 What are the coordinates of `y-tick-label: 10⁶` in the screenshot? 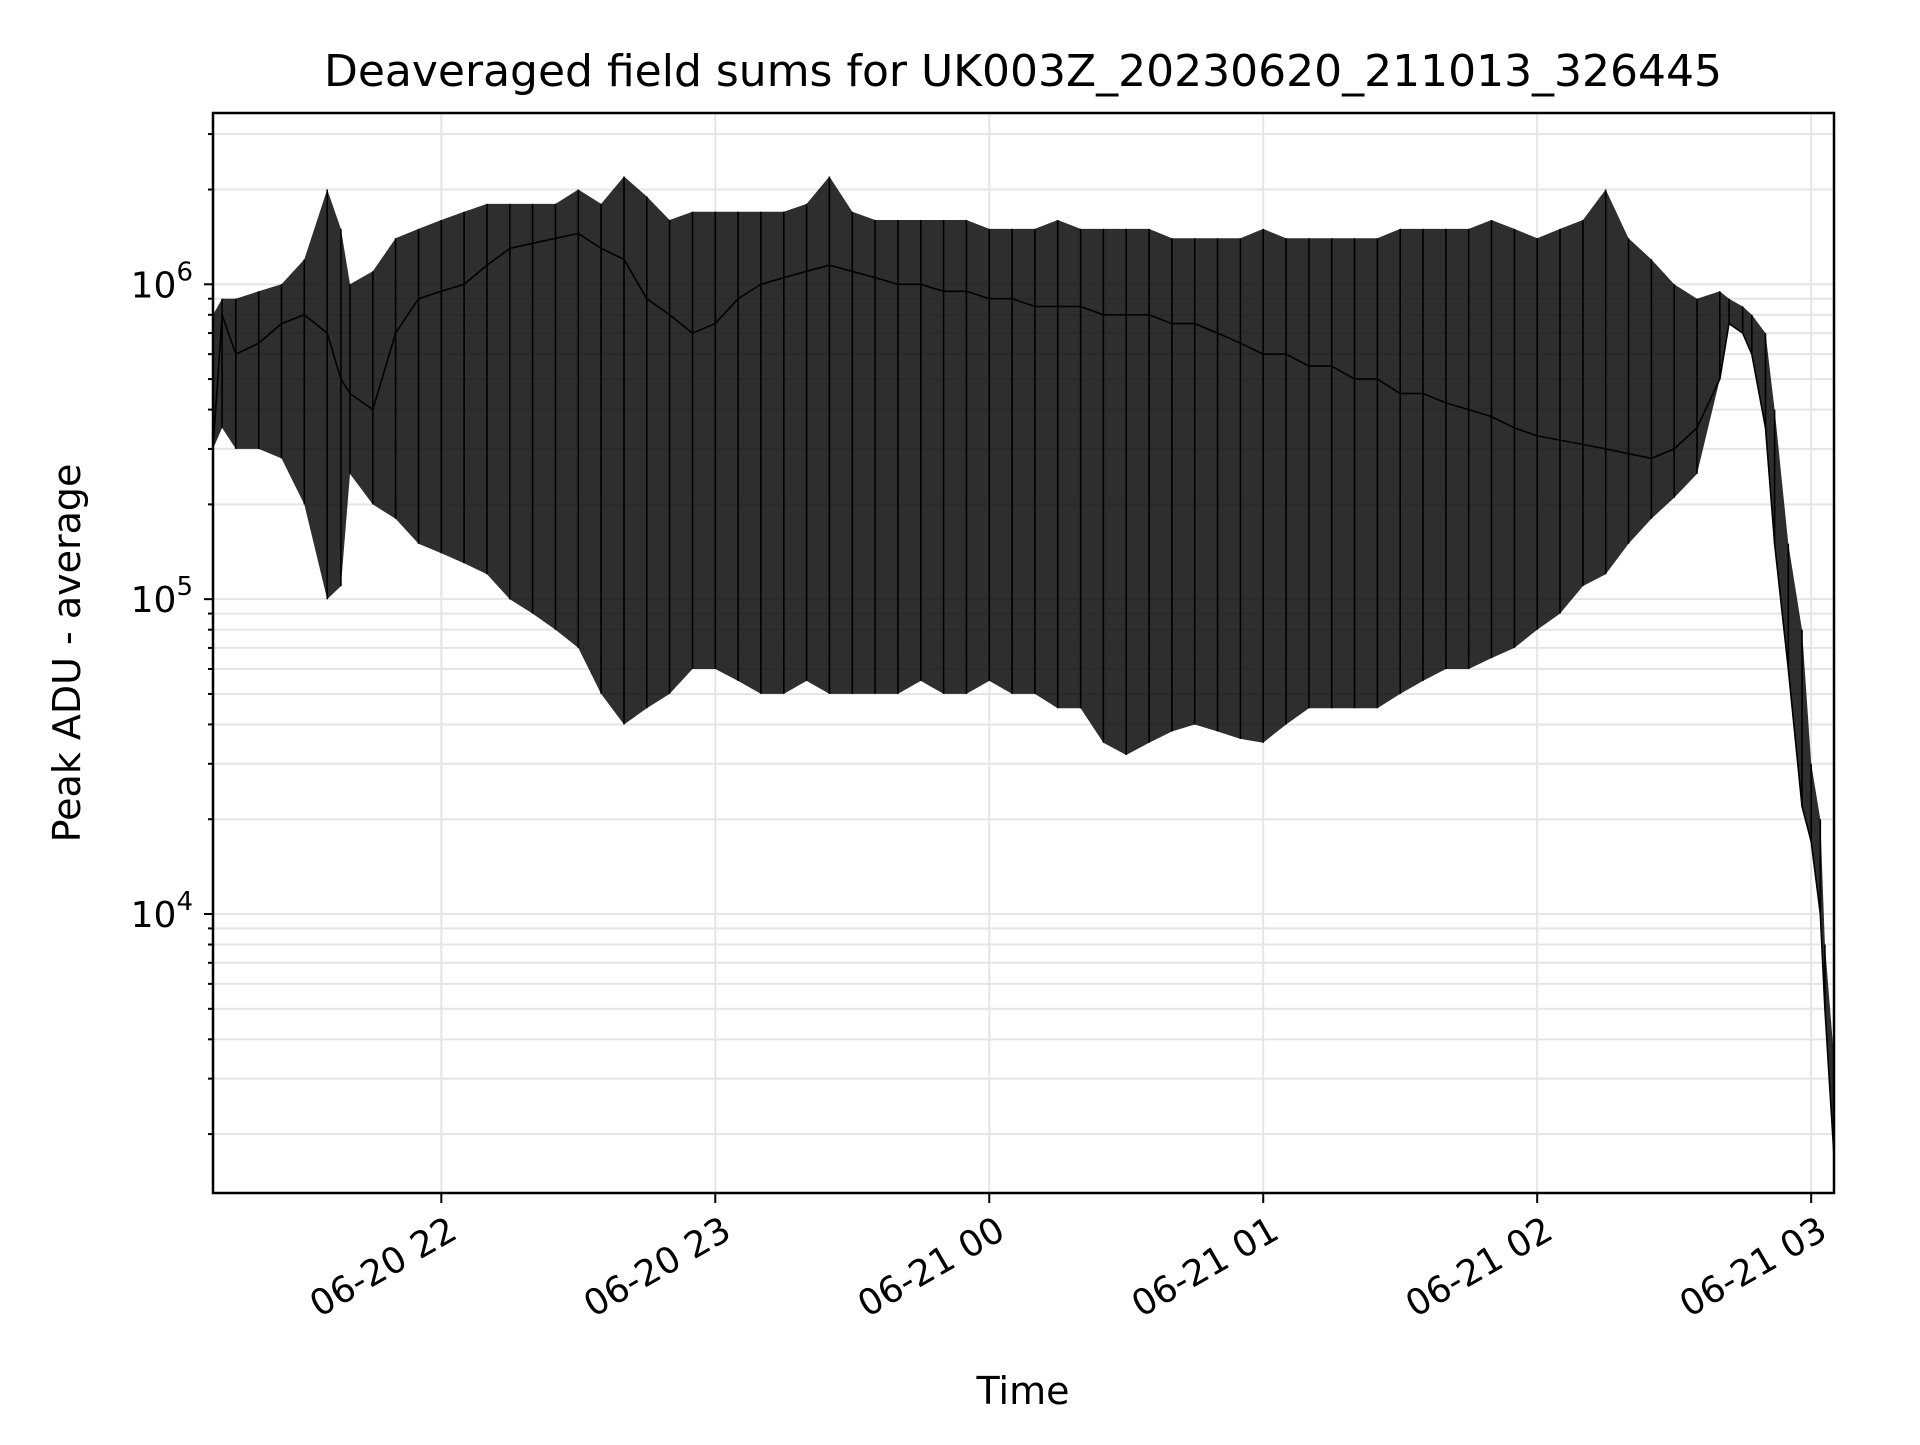 It's located at (162, 281).